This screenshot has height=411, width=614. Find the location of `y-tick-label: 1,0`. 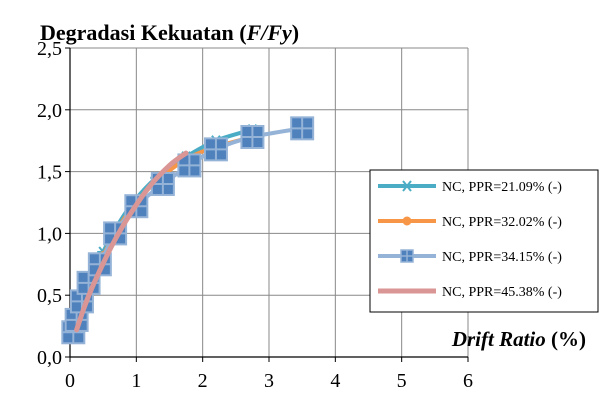

y-tick-label: 1,0 is located at coordinates (49, 234).